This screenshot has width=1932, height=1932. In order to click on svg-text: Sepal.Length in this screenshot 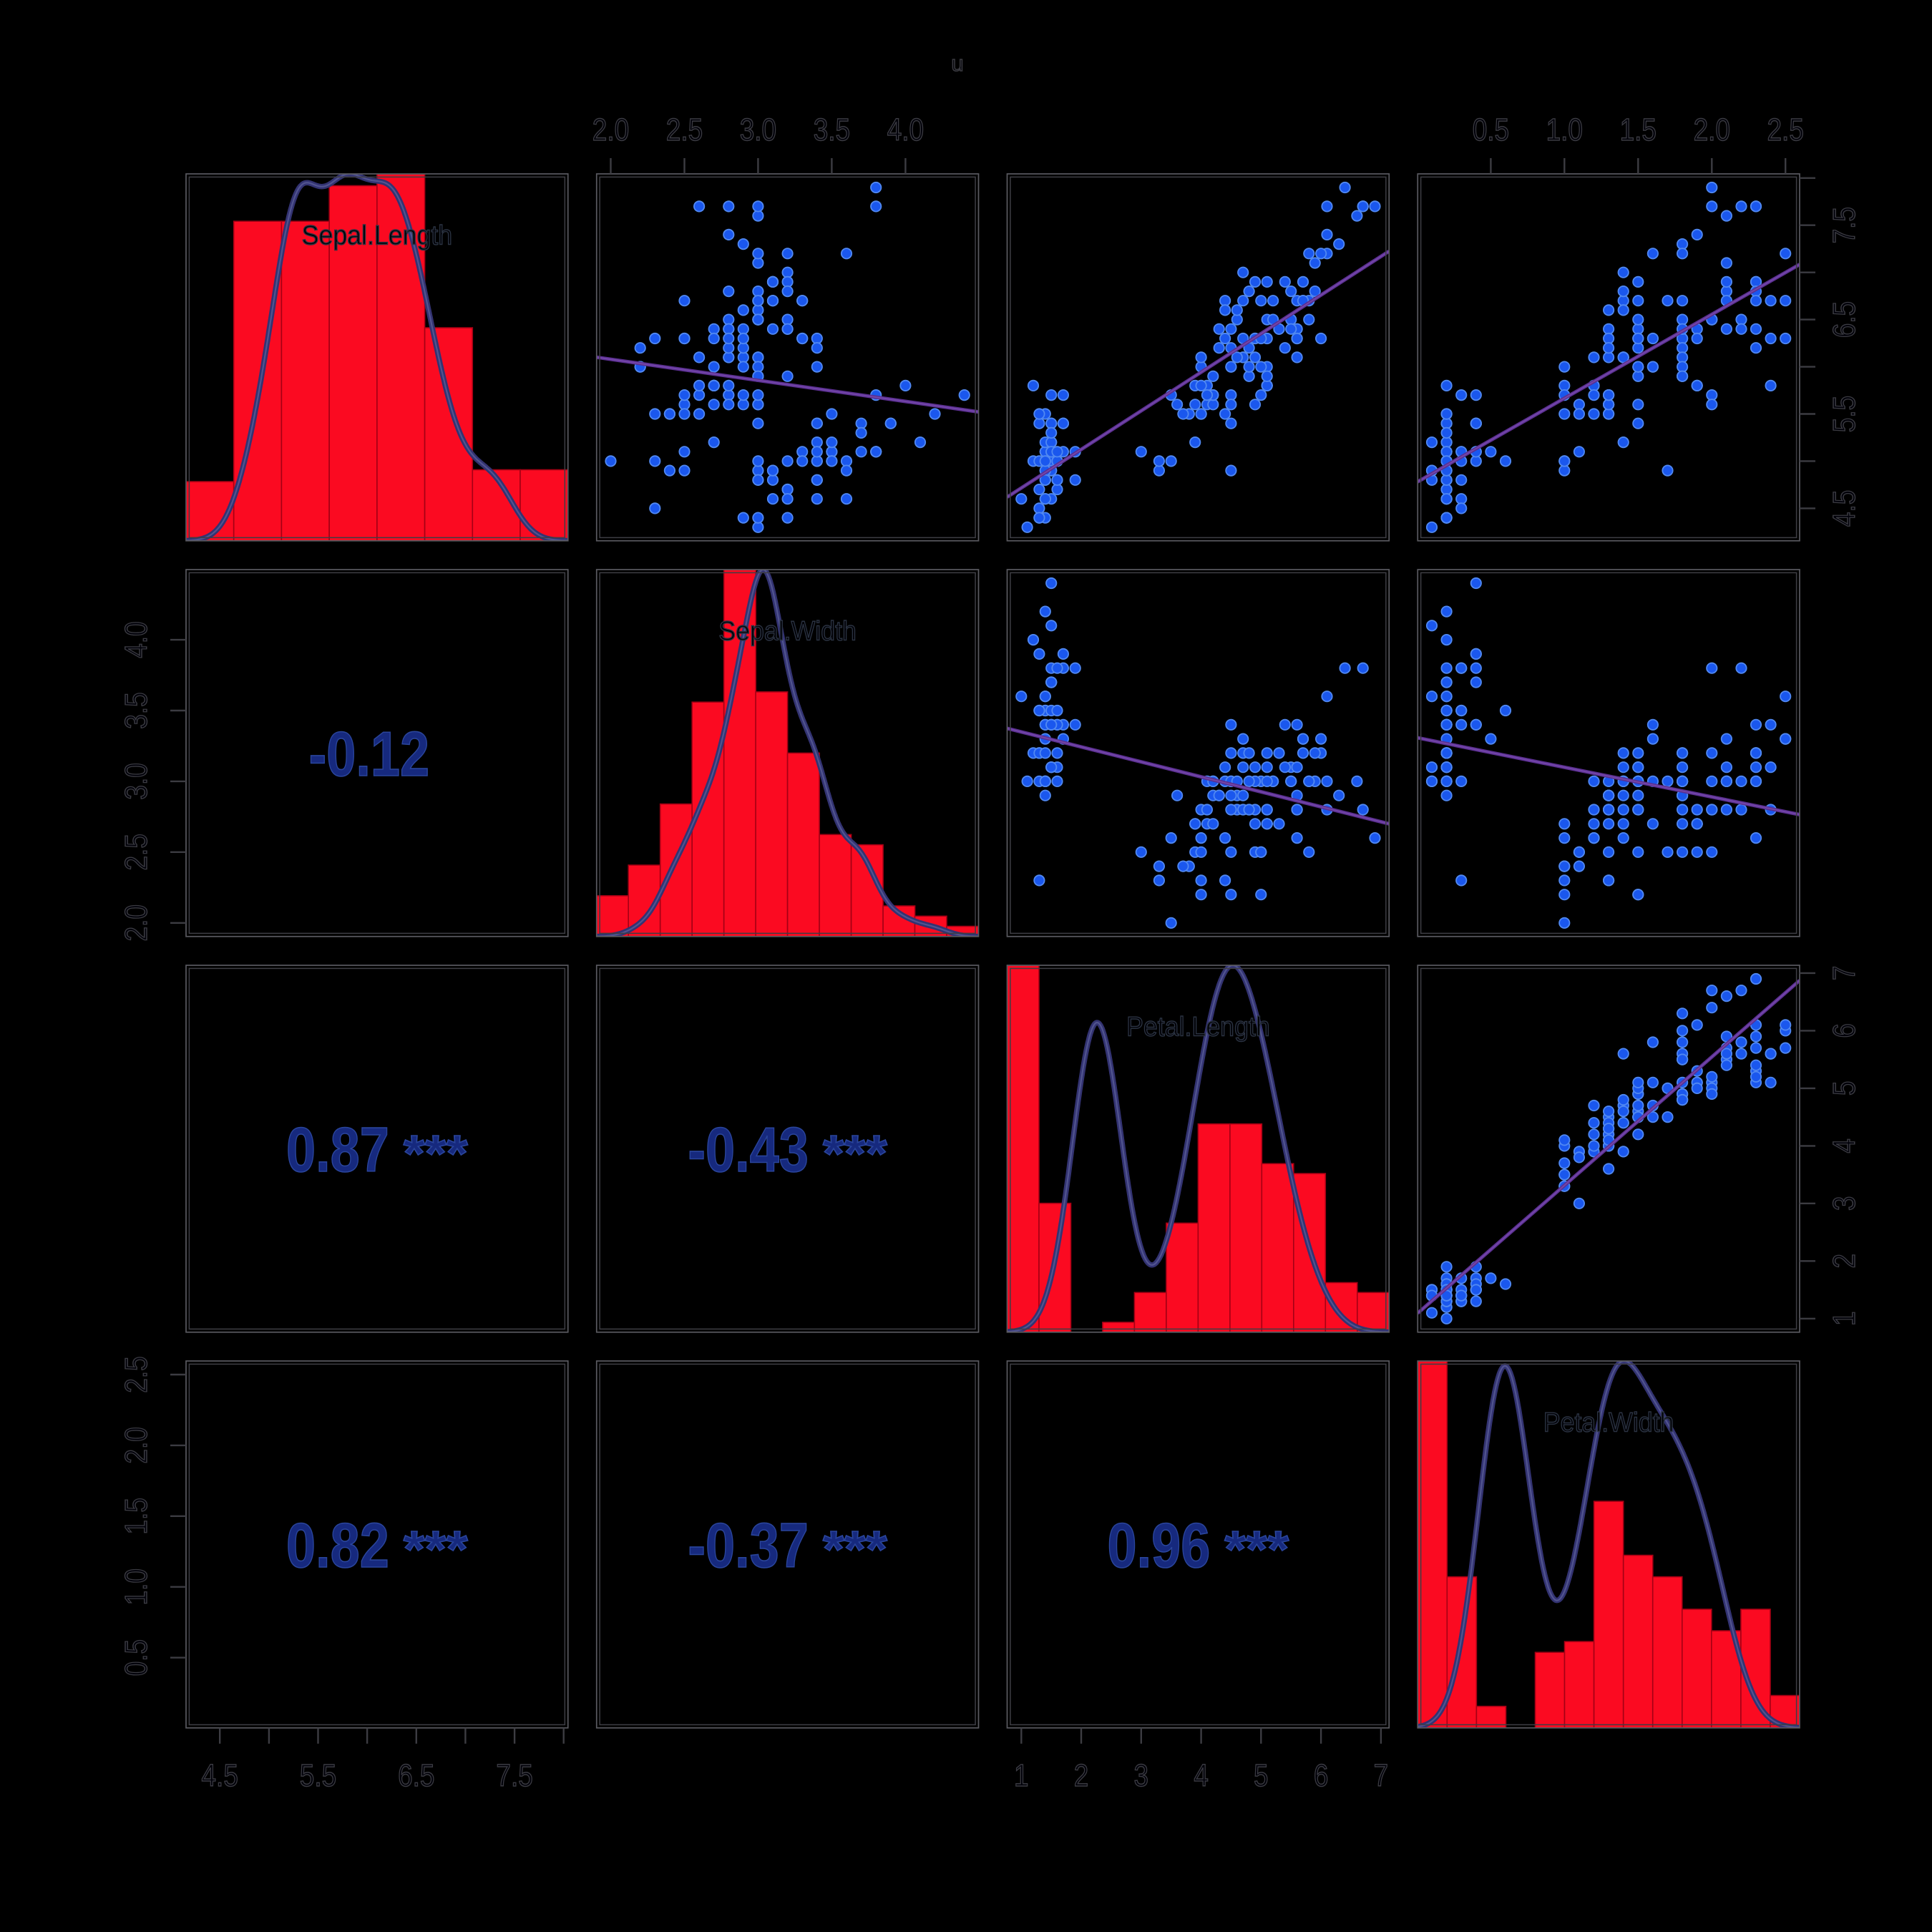, I will do `click(377, 236)`.